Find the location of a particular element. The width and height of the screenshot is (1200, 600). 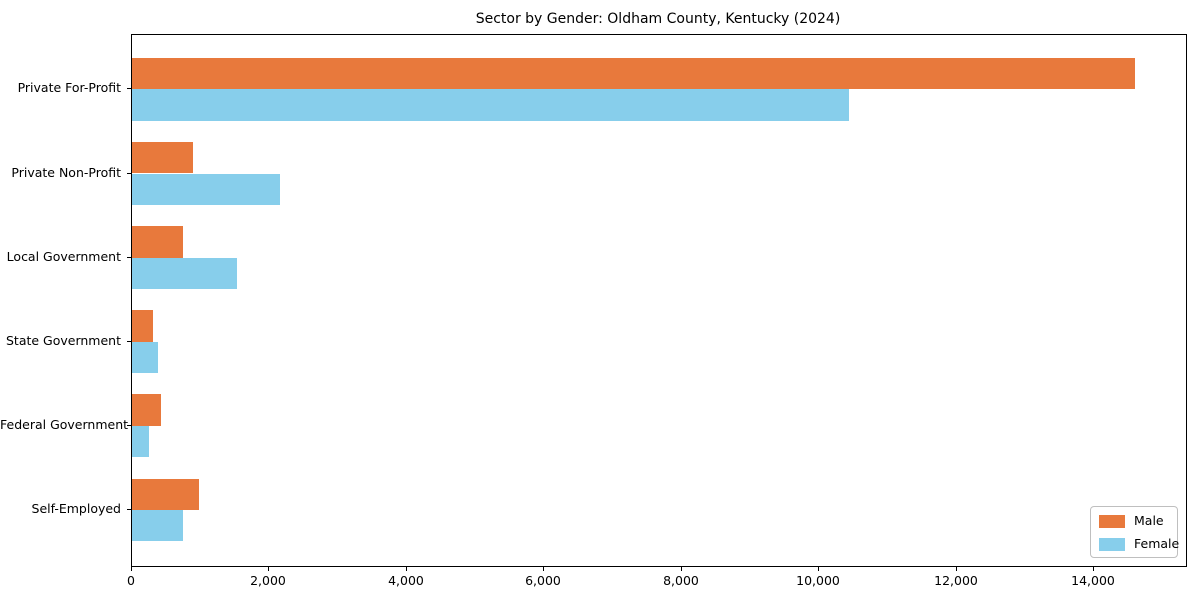

x-tick-label: 12,000 is located at coordinates (956, 580).